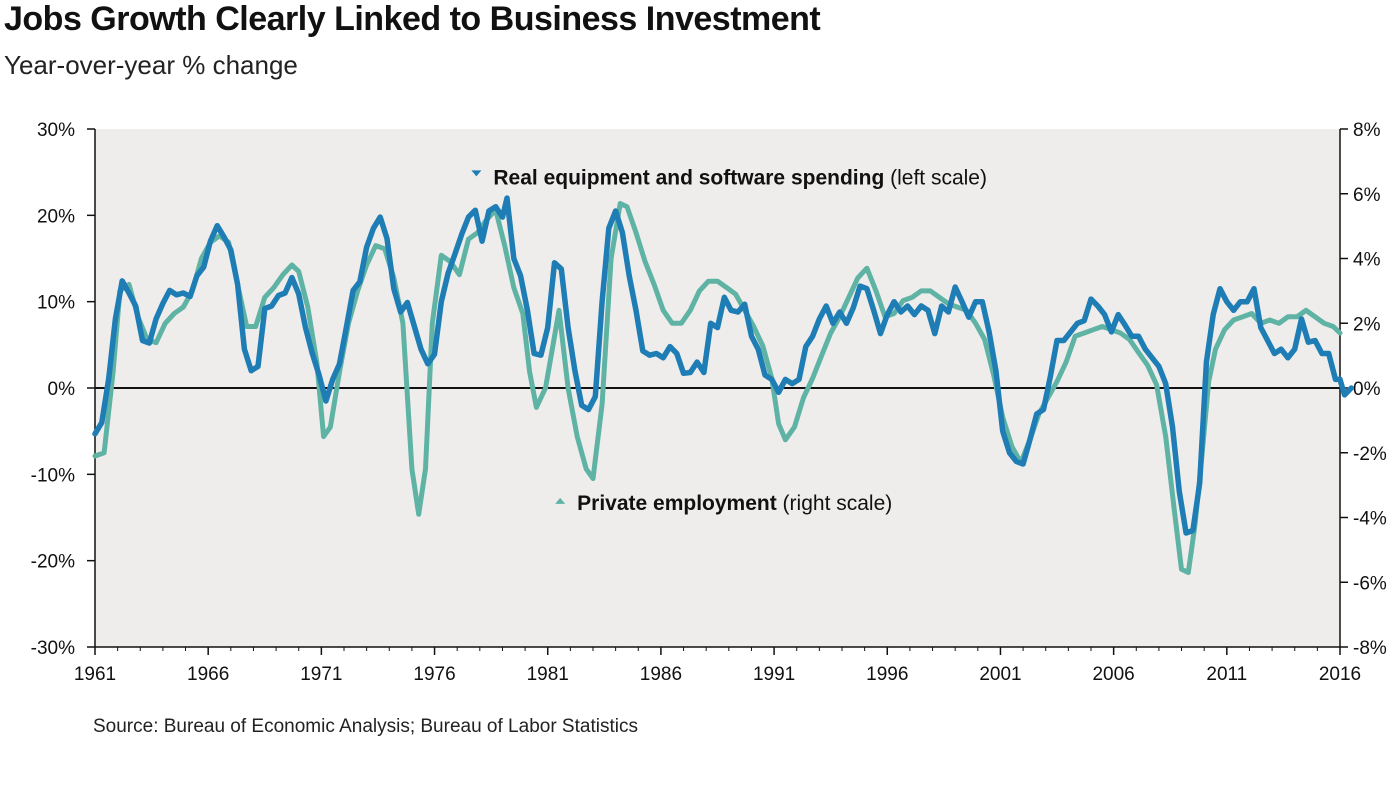  Describe the element at coordinates (1226, 674) in the screenshot. I see `x-tick-label: 2011` at that location.